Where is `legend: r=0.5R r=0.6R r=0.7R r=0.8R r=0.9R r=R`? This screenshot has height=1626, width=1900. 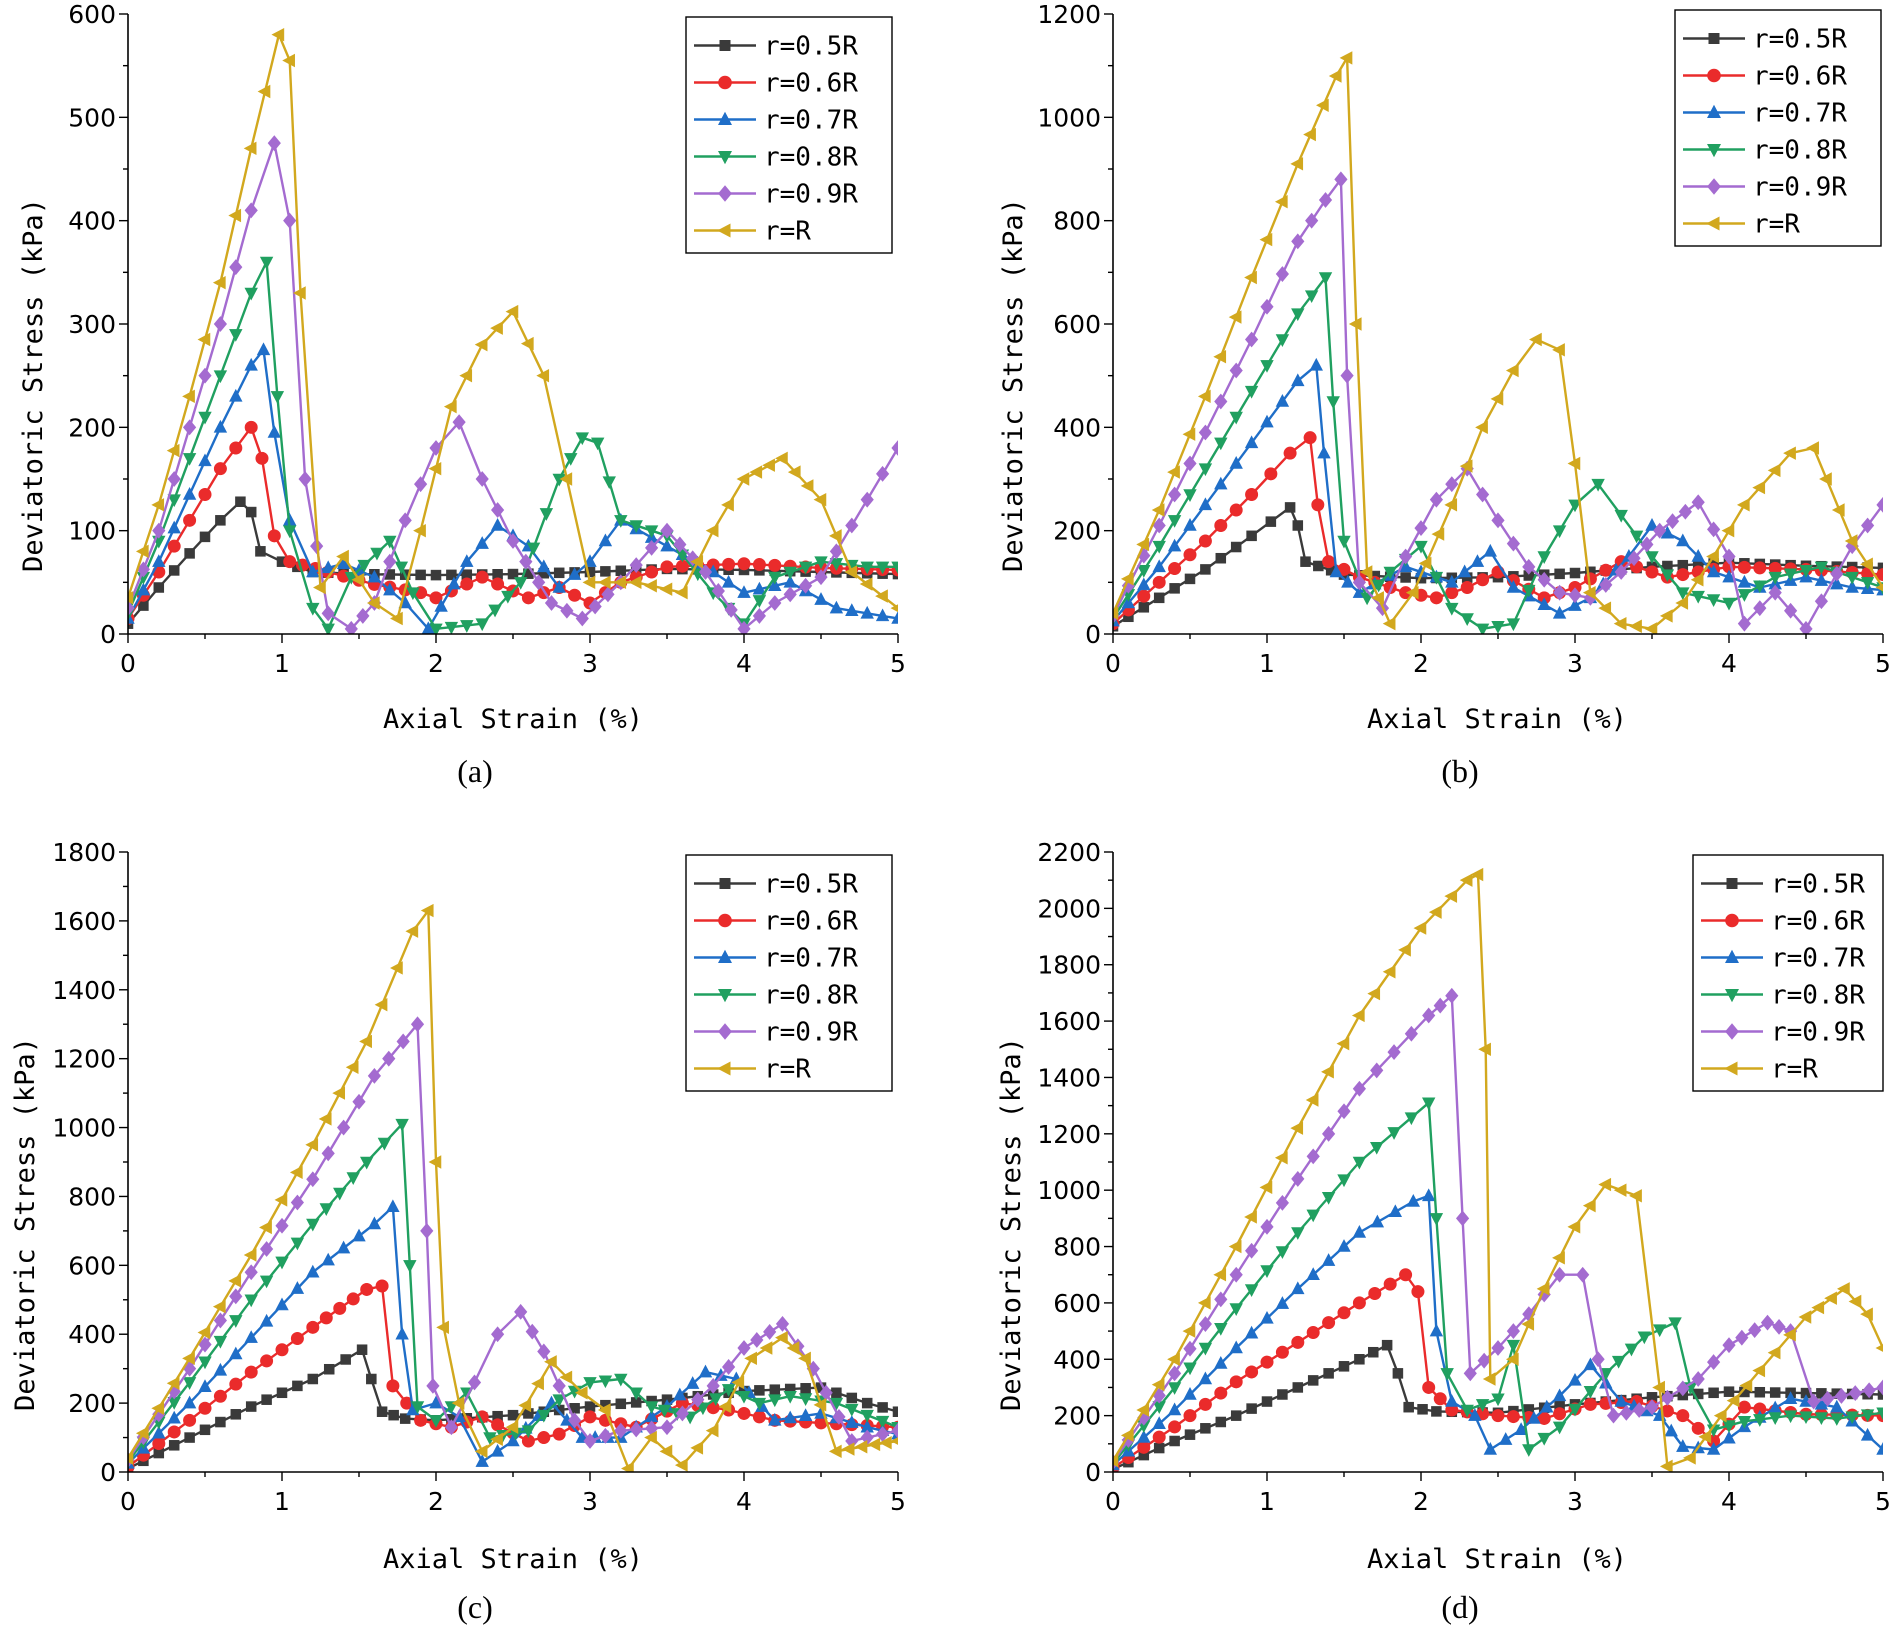 legend: r=0.5R r=0.6R r=0.7R r=0.8R r=0.9R r=R is located at coordinates (789, 973).